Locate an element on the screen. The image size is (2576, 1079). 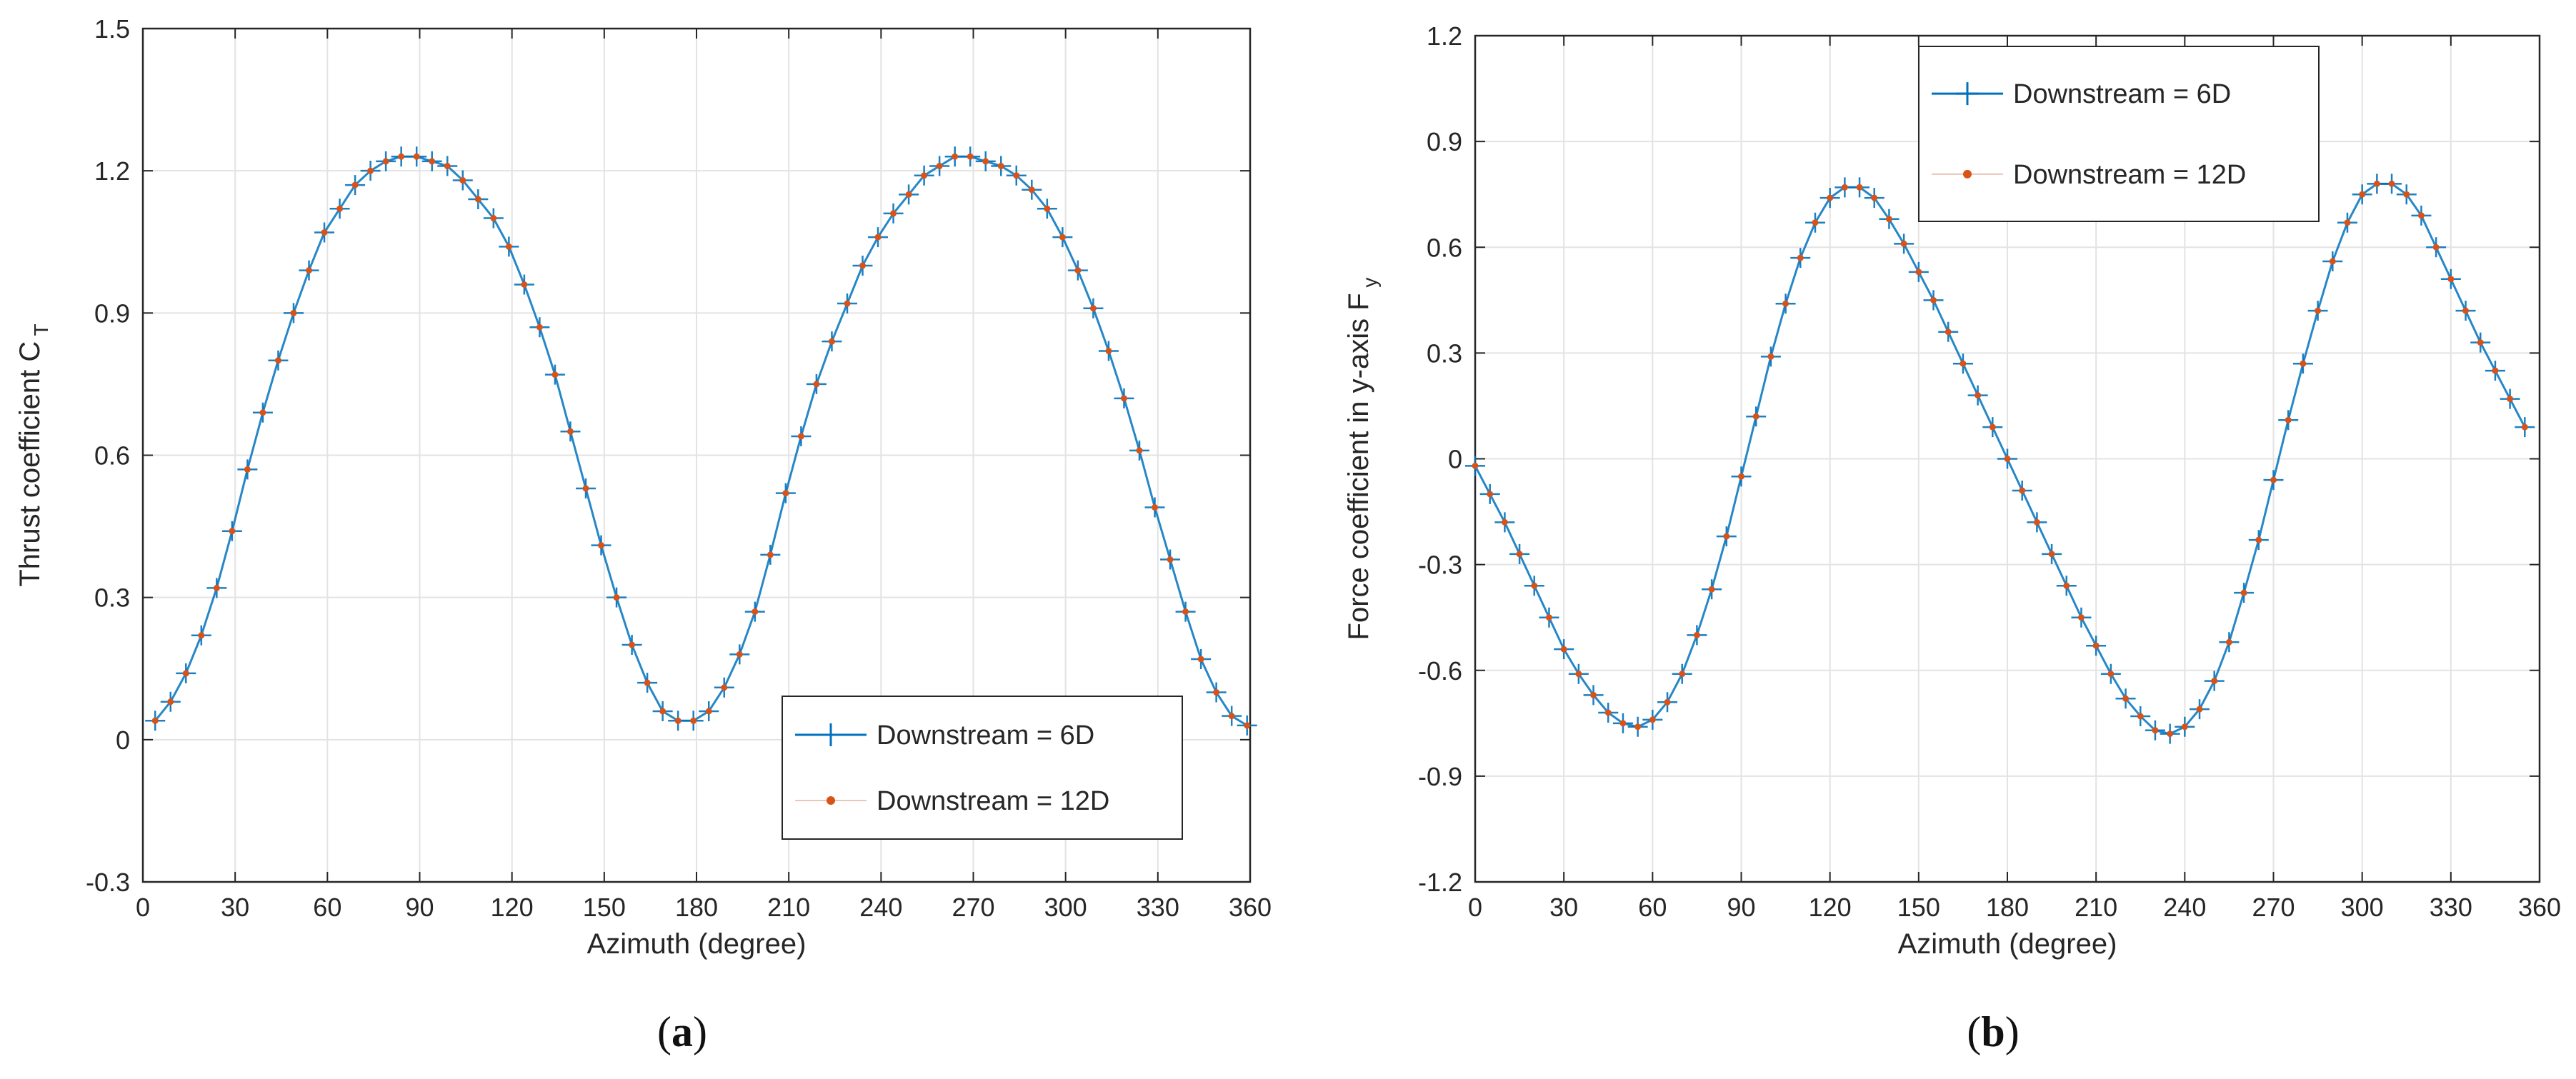
x-tick-label: 30 is located at coordinates (1563, 908).